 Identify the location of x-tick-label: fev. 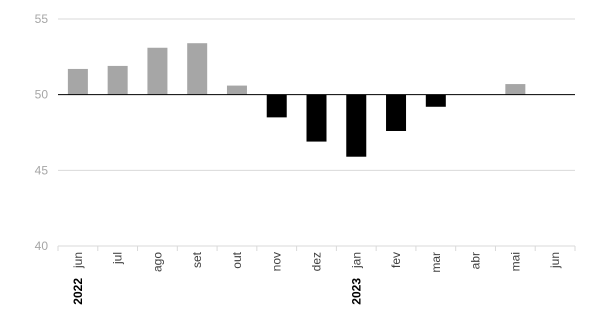
(396, 260).